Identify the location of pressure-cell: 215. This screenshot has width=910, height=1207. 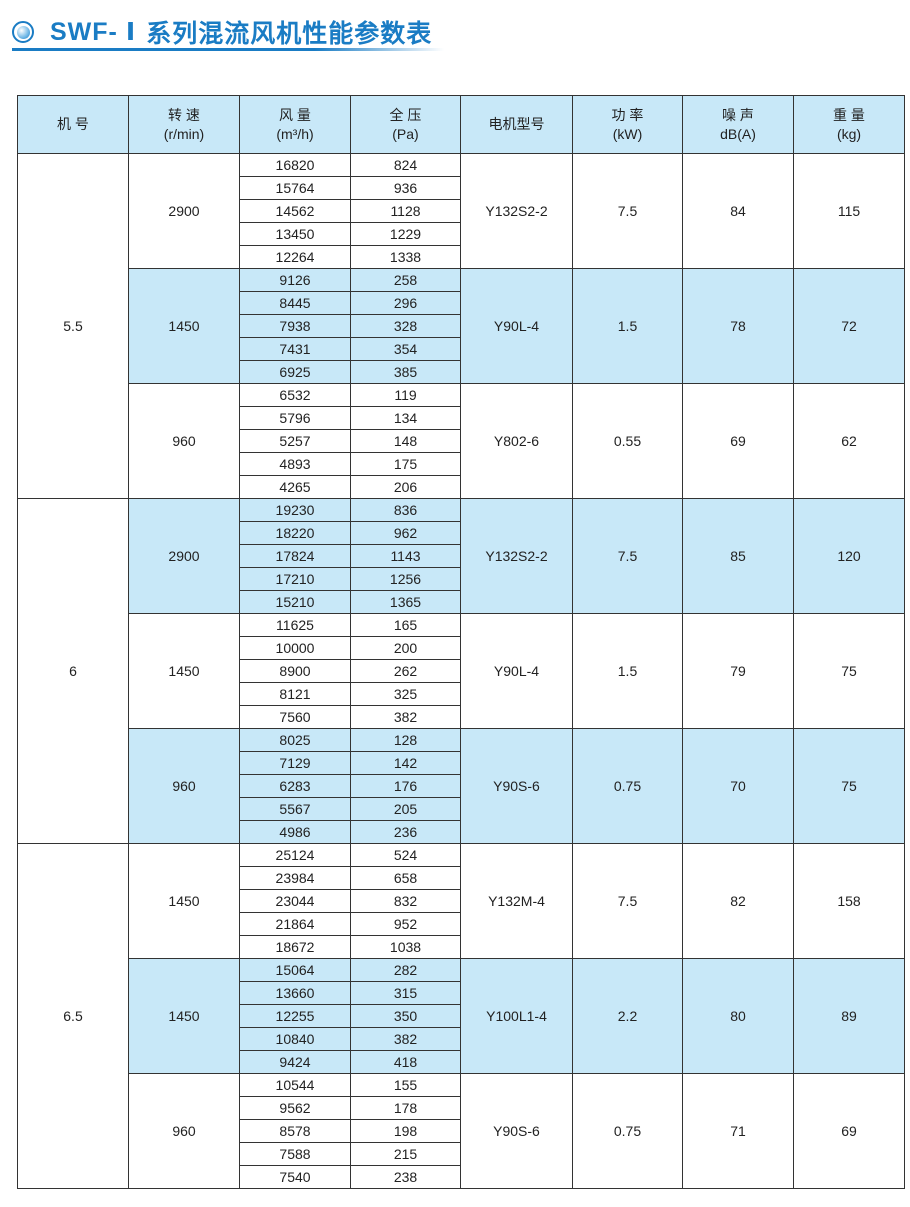
(405, 1154).